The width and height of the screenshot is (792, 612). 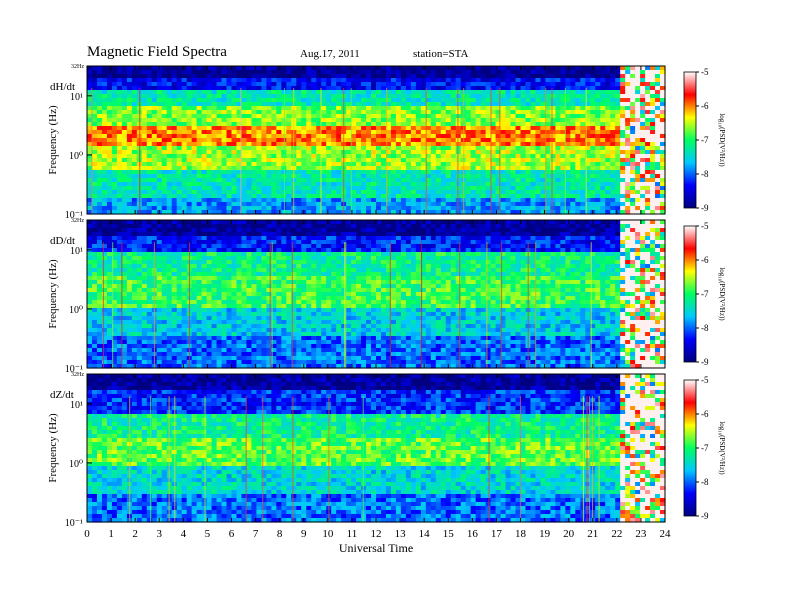 What do you see at coordinates (616, 534) in the screenshot?
I see `x-tick-label-22: 22` at bounding box center [616, 534].